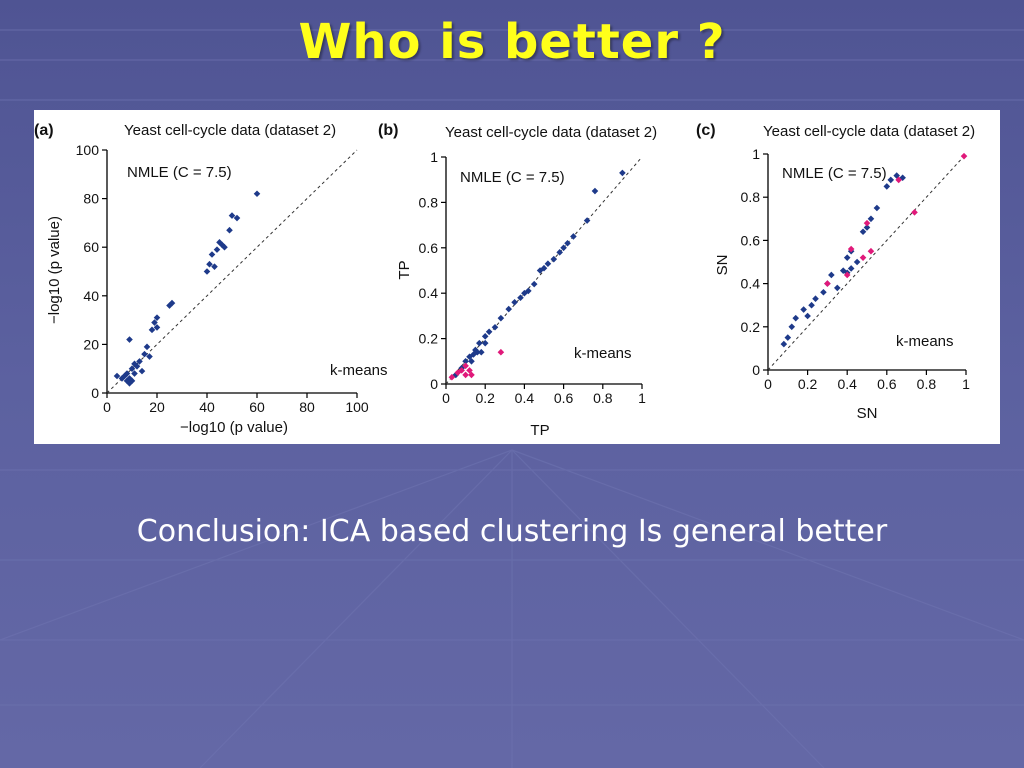  Describe the element at coordinates (887, 384) in the screenshot. I see `x-tick-label: 0.6` at that location.